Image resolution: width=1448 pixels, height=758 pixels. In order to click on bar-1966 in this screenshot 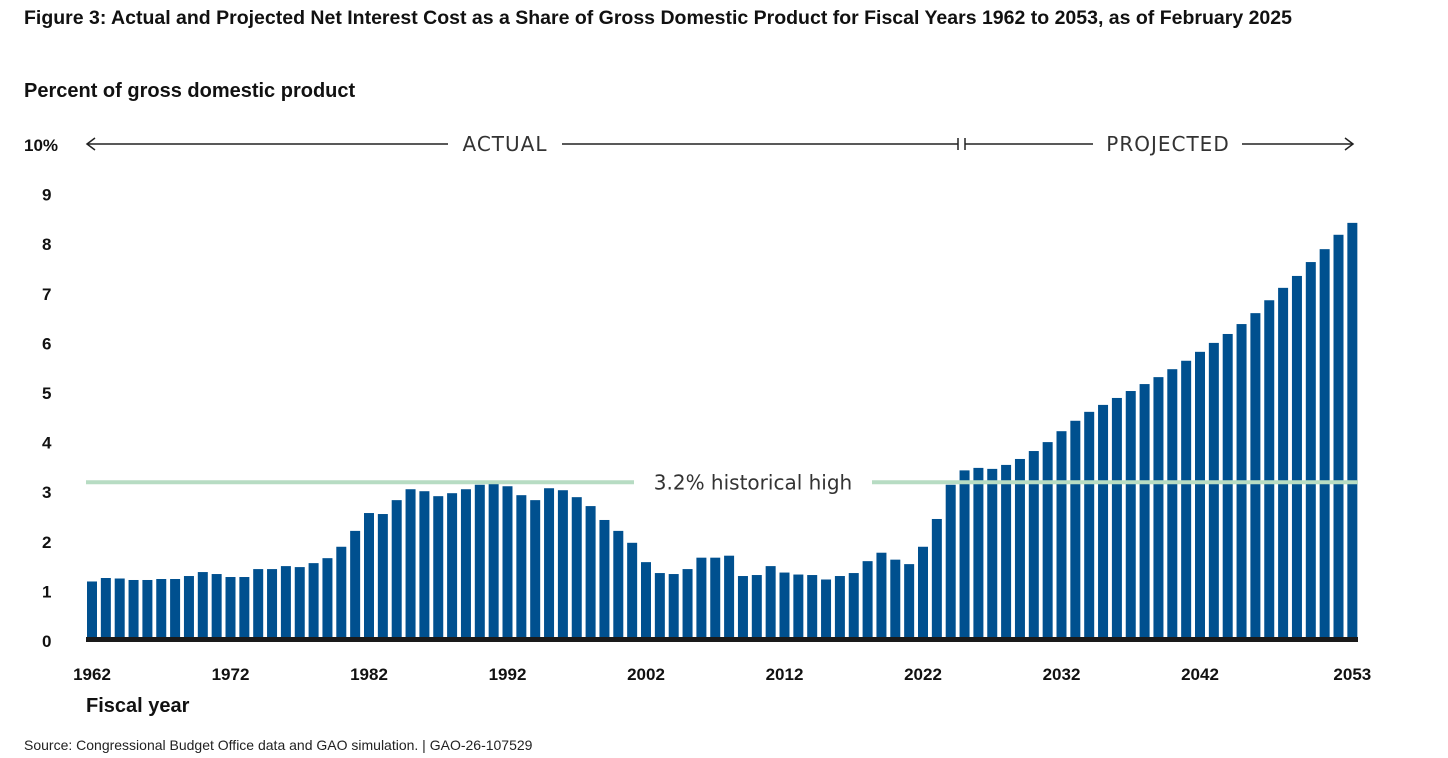, I will do `click(147, 610)`.